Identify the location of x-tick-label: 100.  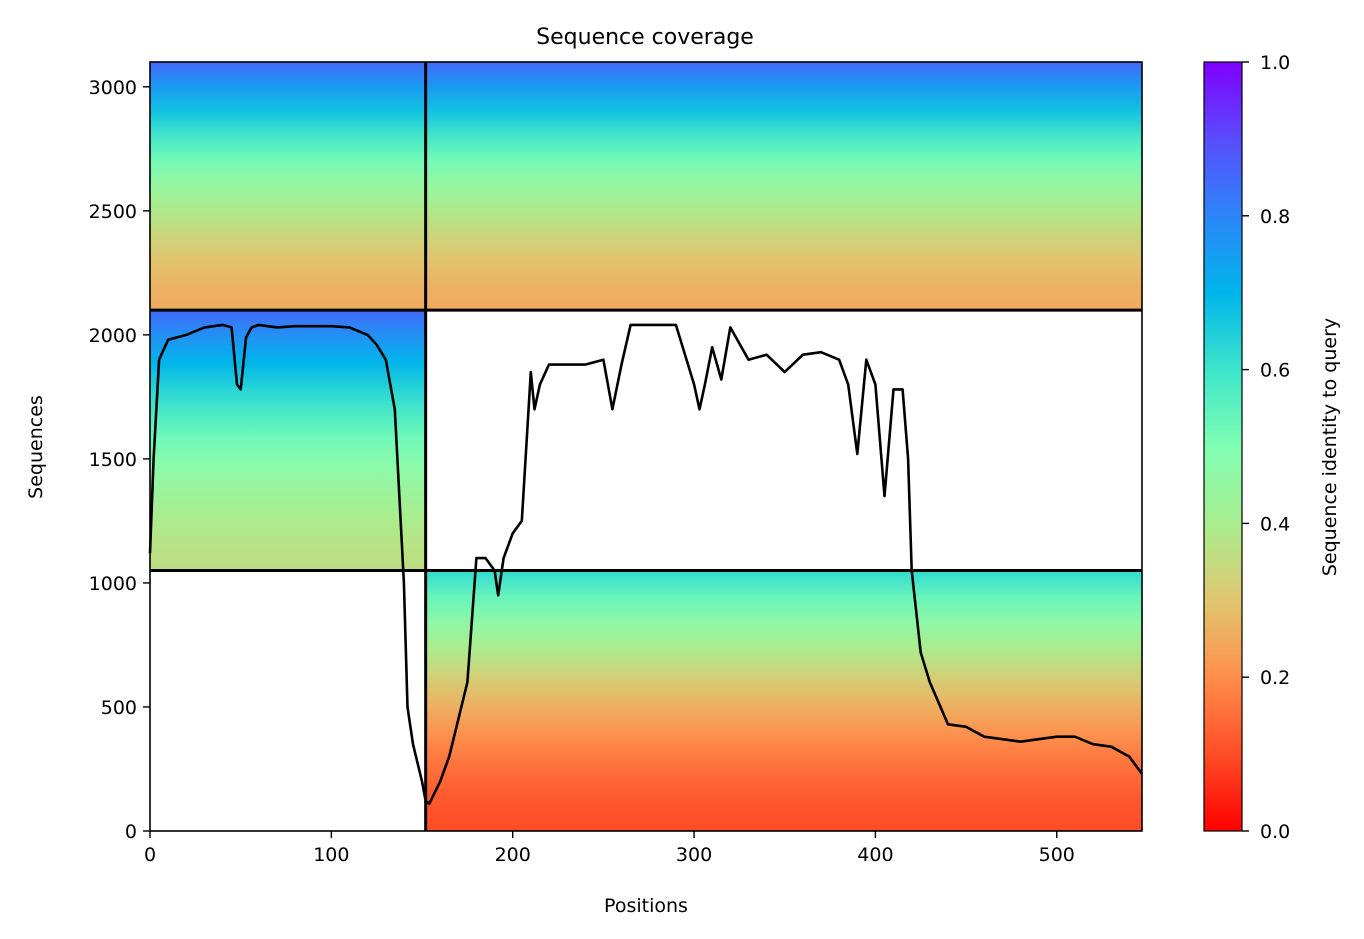
(331, 855).